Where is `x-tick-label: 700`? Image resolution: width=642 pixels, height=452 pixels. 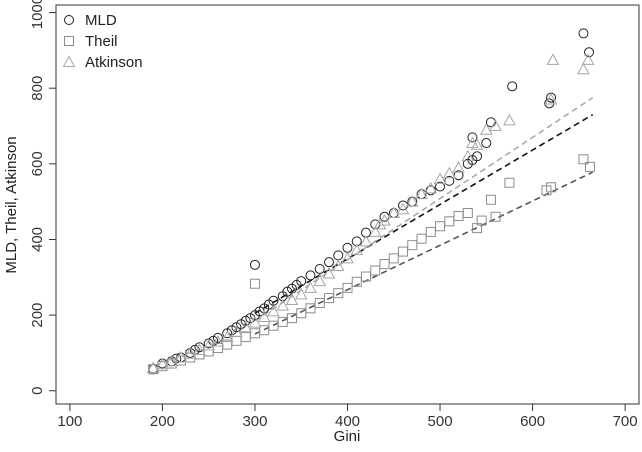 x-tick-label: 700 is located at coordinates (625, 421).